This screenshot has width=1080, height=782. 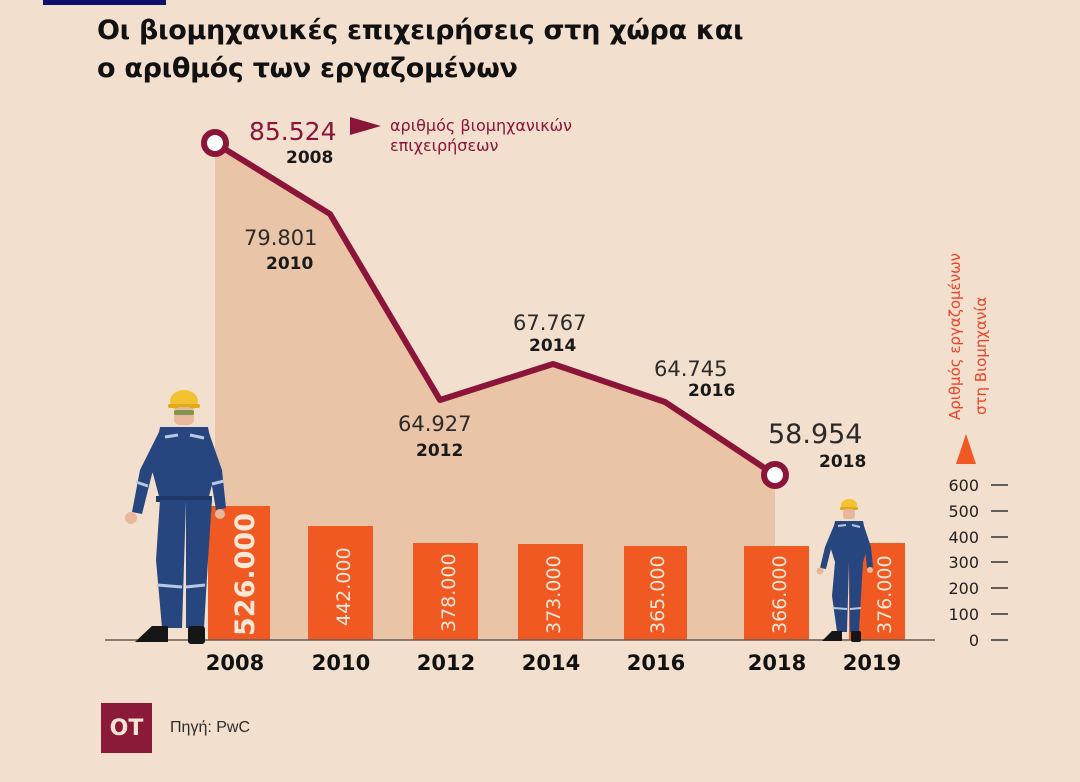 What do you see at coordinates (981, 356) in the screenshot?
I see `y-axis-title-2: στη Βιομηχανία` at bounding box center [981, 356].